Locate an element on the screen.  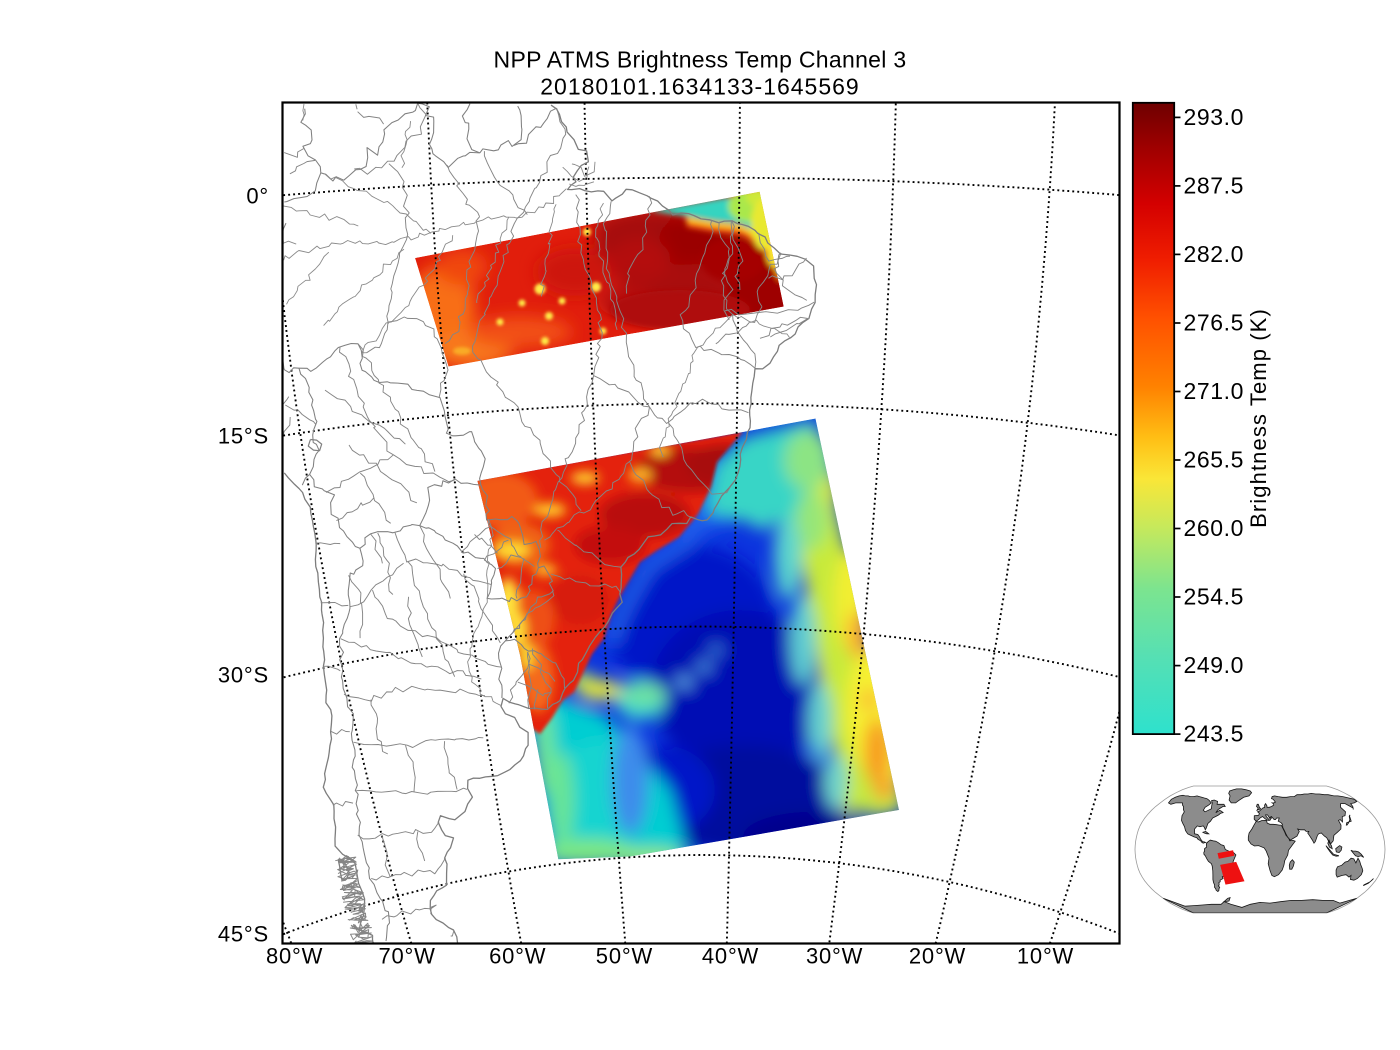
svg-text: 293.0 is located at coordinates (1214, 117).